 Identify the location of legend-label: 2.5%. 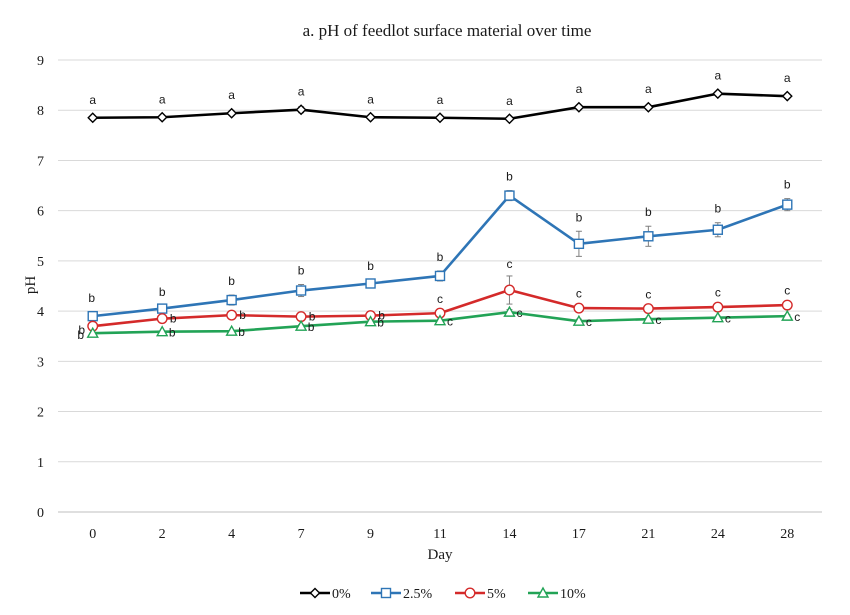
(418, 594).